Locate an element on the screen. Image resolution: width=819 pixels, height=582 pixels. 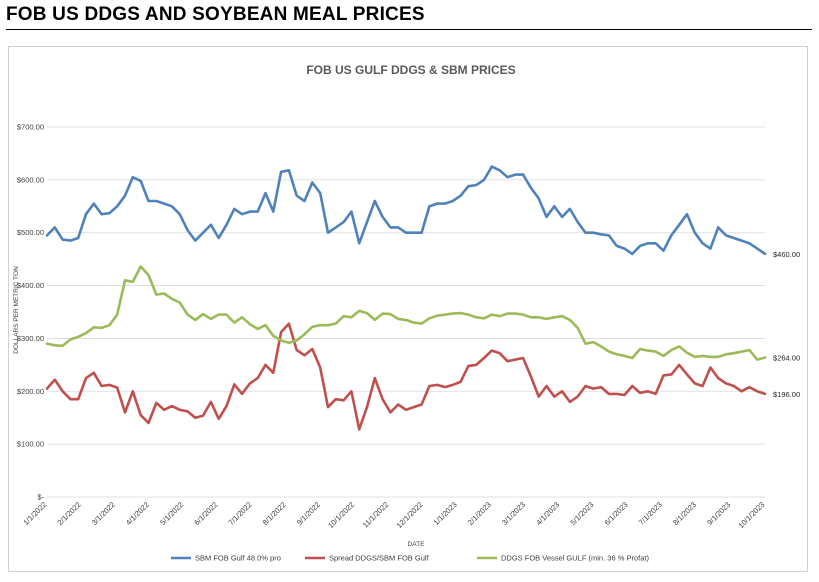
x-tick-label: 6/1/2023 is located at coordinates (616, 513).